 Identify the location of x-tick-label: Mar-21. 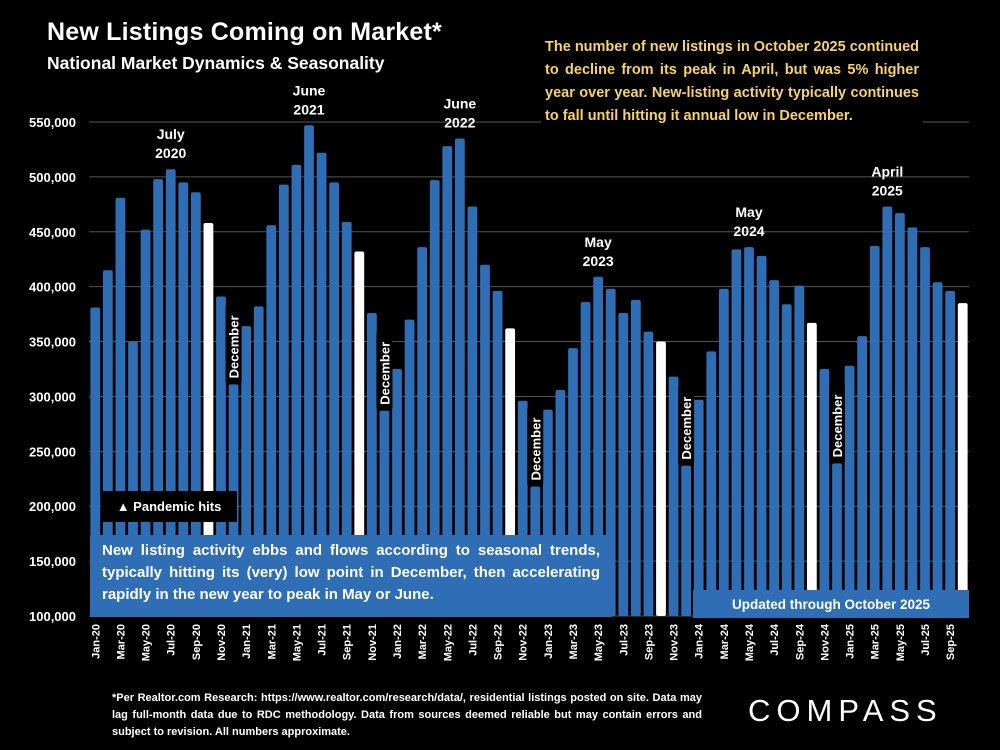
(272, 641).